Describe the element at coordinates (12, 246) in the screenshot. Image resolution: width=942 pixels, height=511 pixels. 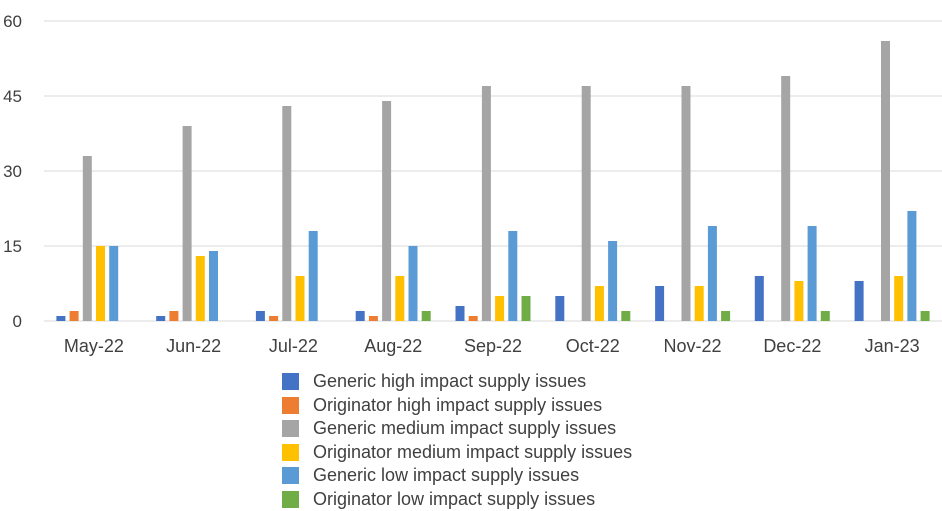
I see `y-tick-label: 15` at that location.